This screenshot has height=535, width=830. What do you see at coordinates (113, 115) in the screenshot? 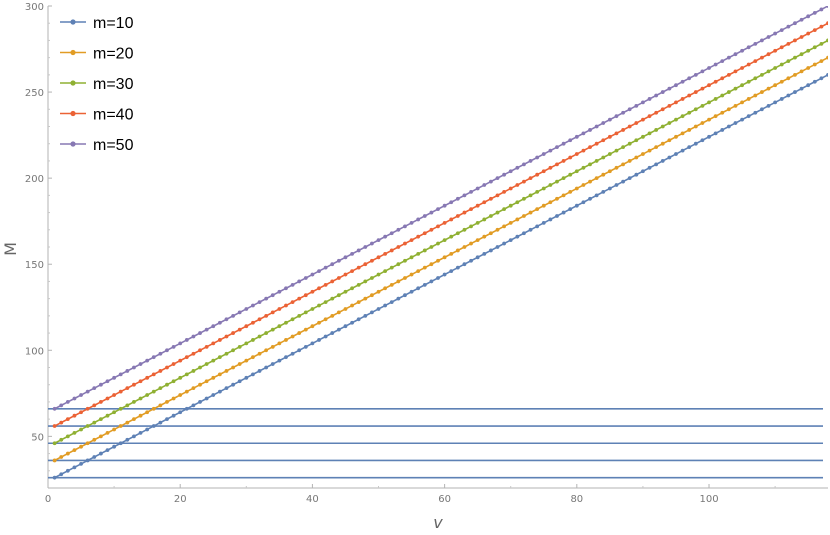
I see `legend-label: m=40` at bounding box center [113, 115].